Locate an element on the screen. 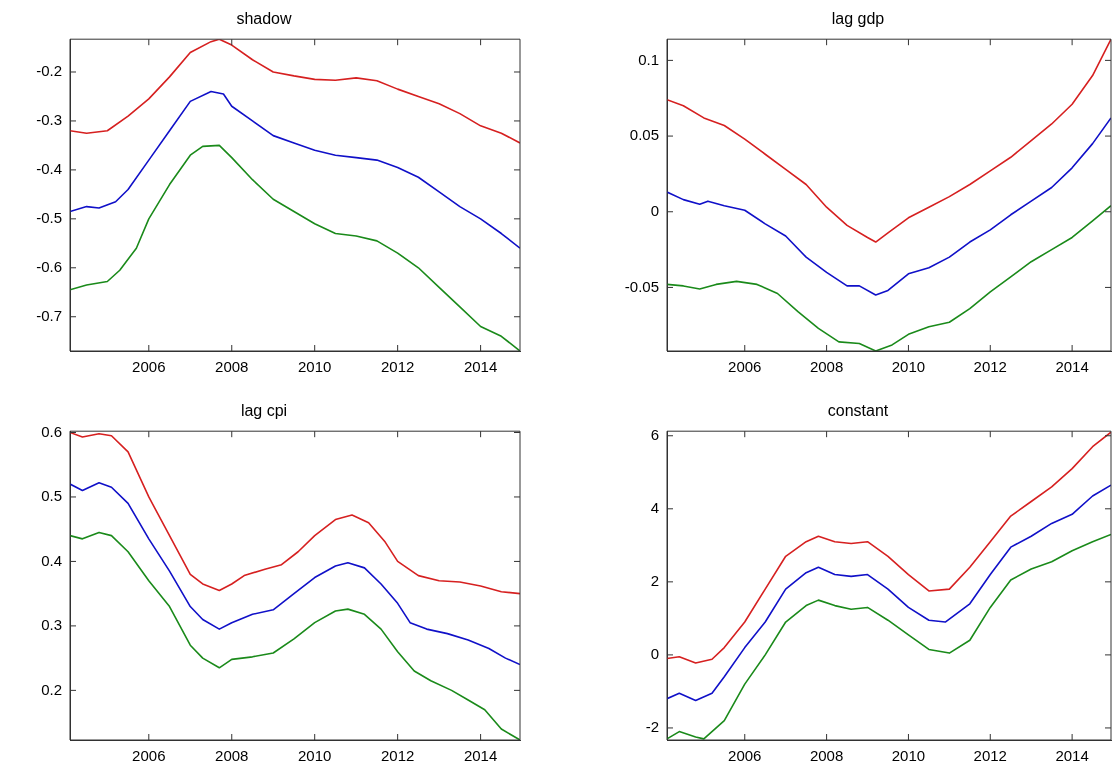 The image size is (1117, 774). y-tick-label: 4 is located at coordinates (654, 507).